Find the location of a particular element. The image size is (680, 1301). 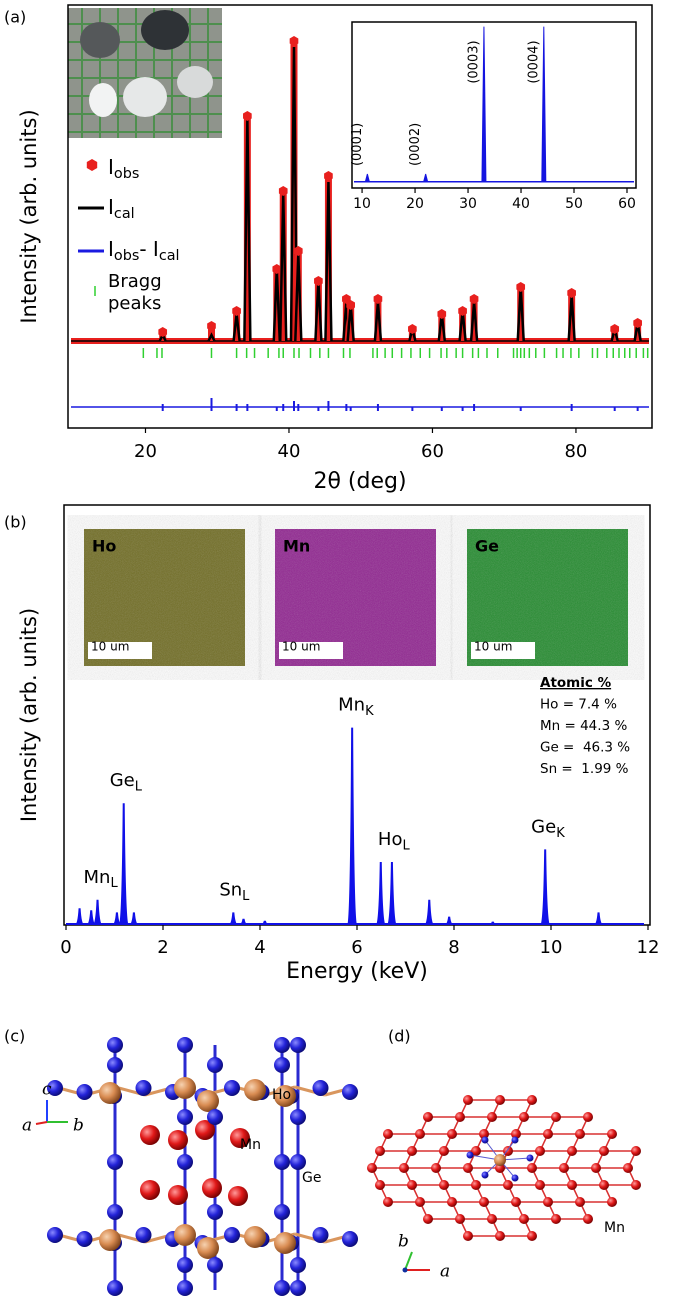

x-tick-label: 40 is located at coordinates (521, 204).